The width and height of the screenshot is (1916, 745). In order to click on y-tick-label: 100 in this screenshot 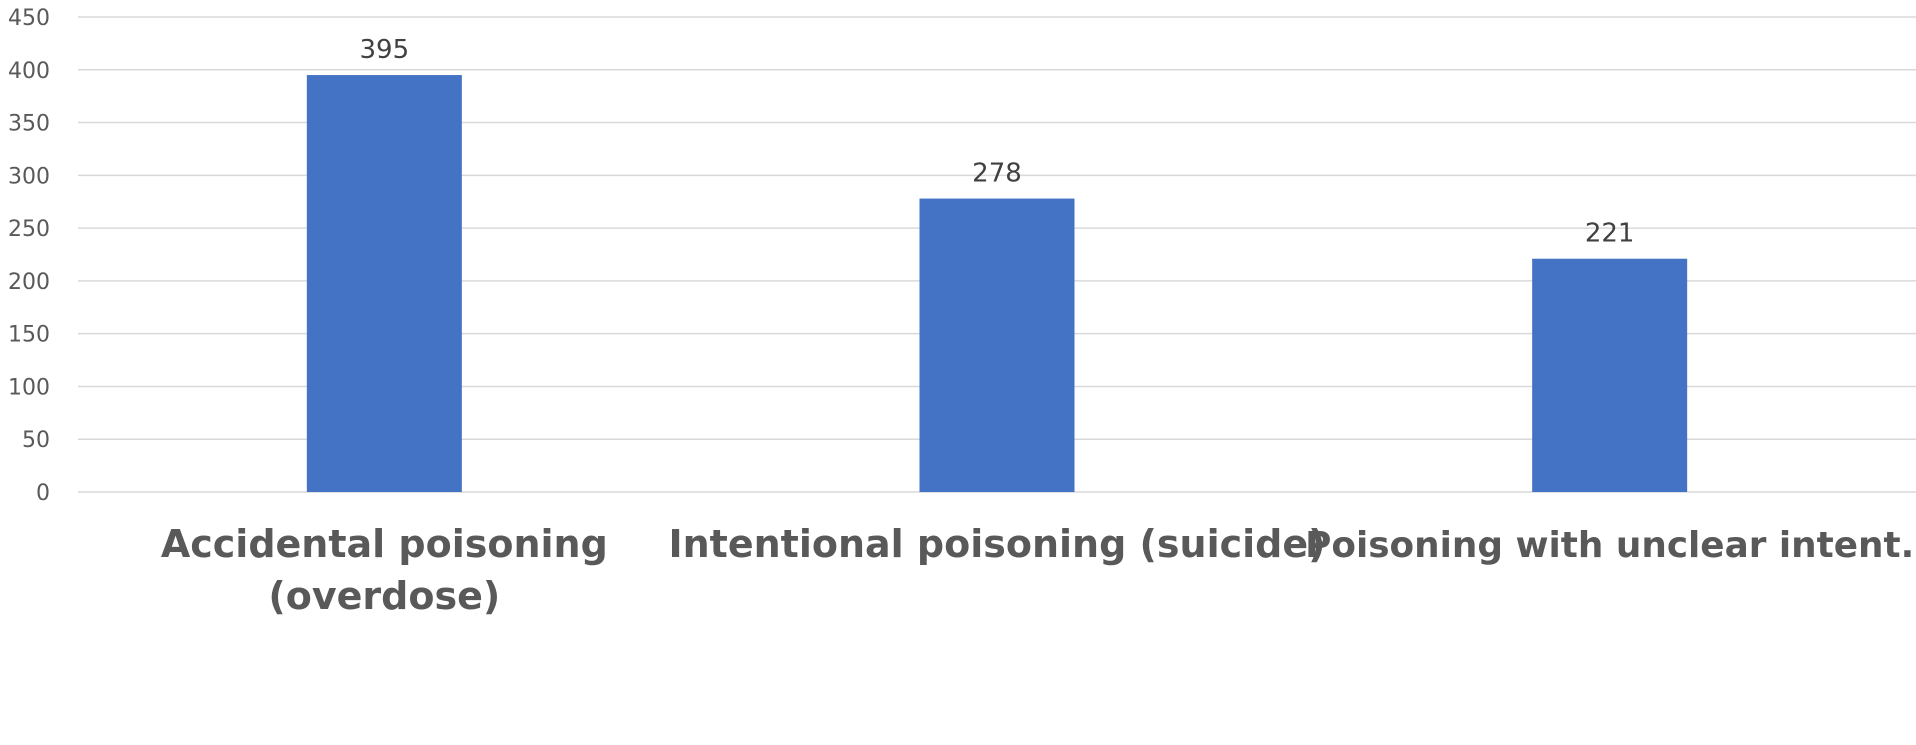, I will do `click(29, 387)`.